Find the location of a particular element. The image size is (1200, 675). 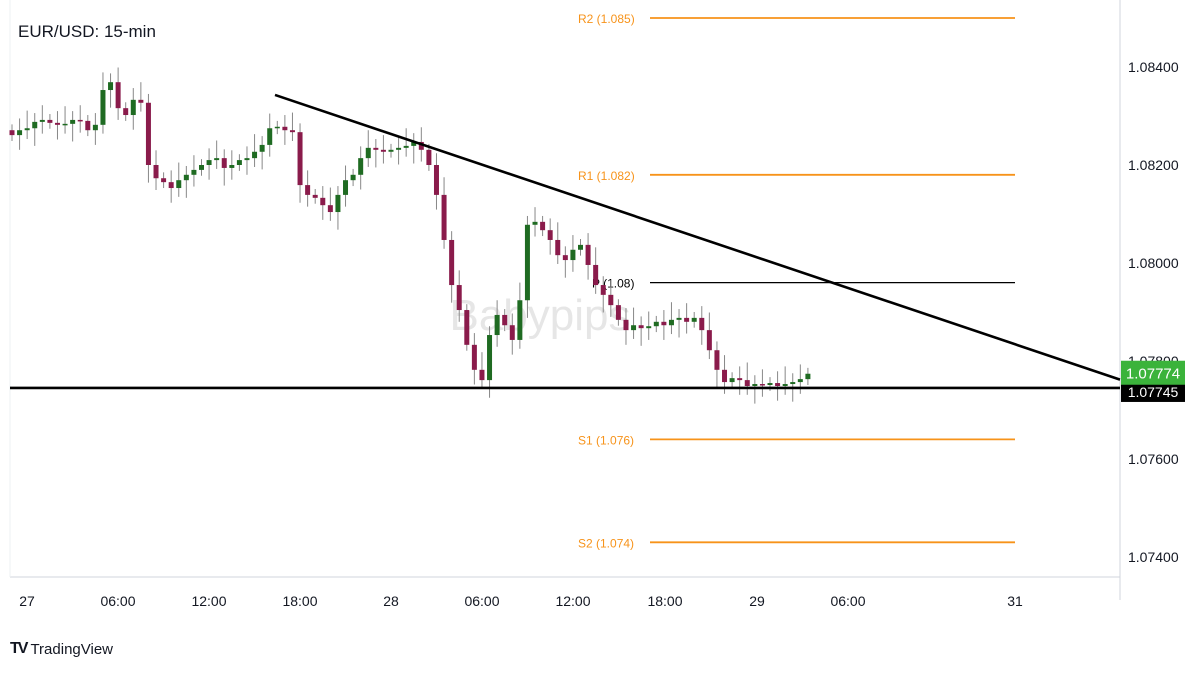

x-tick-label: 12:00 is located at coordinates (572, 601).